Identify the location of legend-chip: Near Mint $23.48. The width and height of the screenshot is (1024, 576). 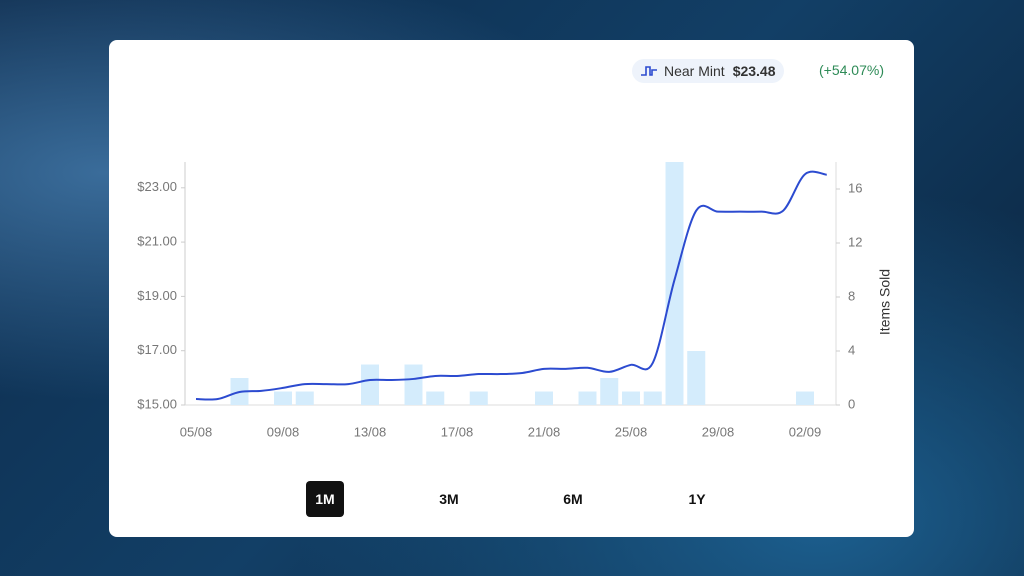
(708, 71).